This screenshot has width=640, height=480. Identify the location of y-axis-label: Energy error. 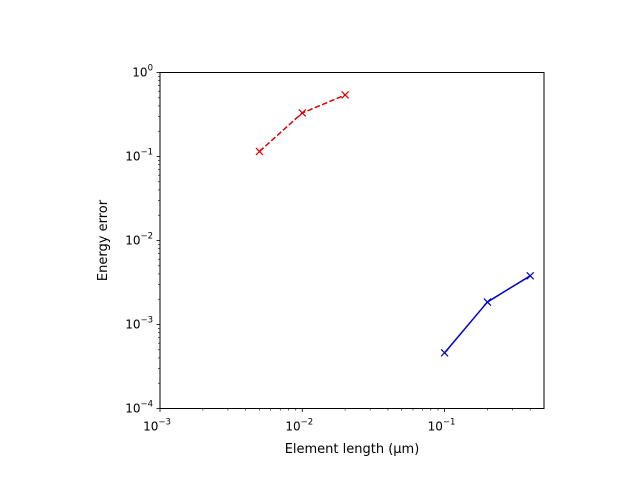
(103, 240).